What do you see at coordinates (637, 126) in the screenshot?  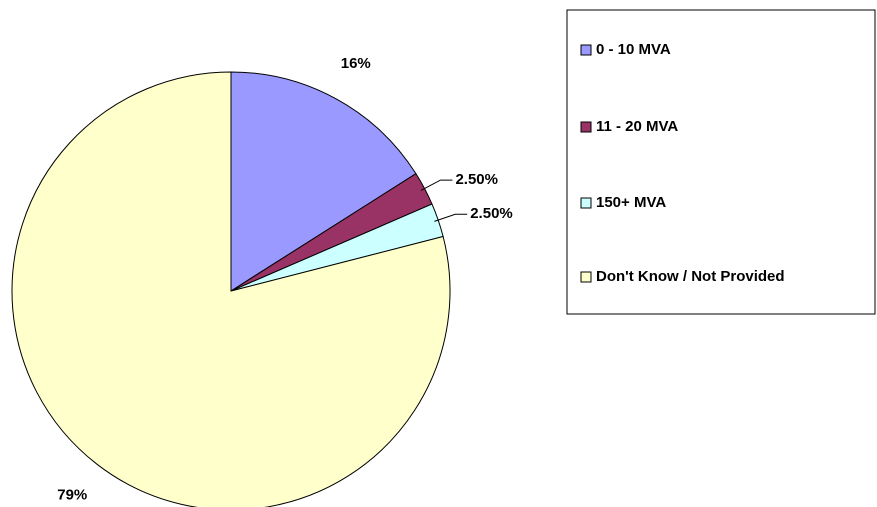 I see `legend-label: 11 - 20 MVA` at bounding box center [637, 126].